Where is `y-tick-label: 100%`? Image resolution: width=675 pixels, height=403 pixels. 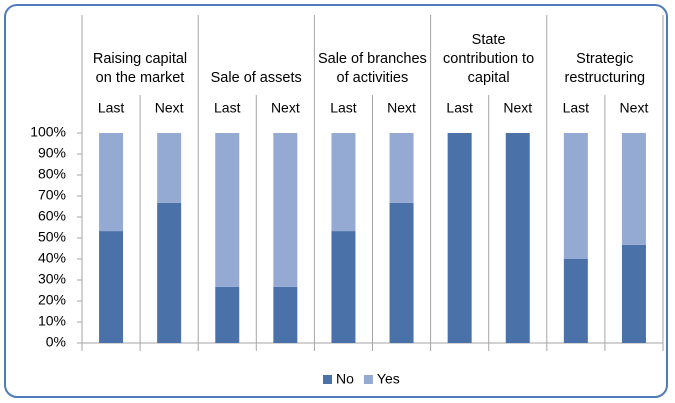 y-tick-label: 100% is located at coordinates (48, 132).